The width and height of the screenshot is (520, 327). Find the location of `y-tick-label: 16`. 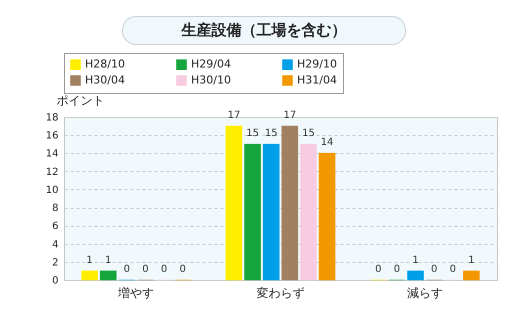

y-tick-label: 16 is located at coordinates (52, 136).